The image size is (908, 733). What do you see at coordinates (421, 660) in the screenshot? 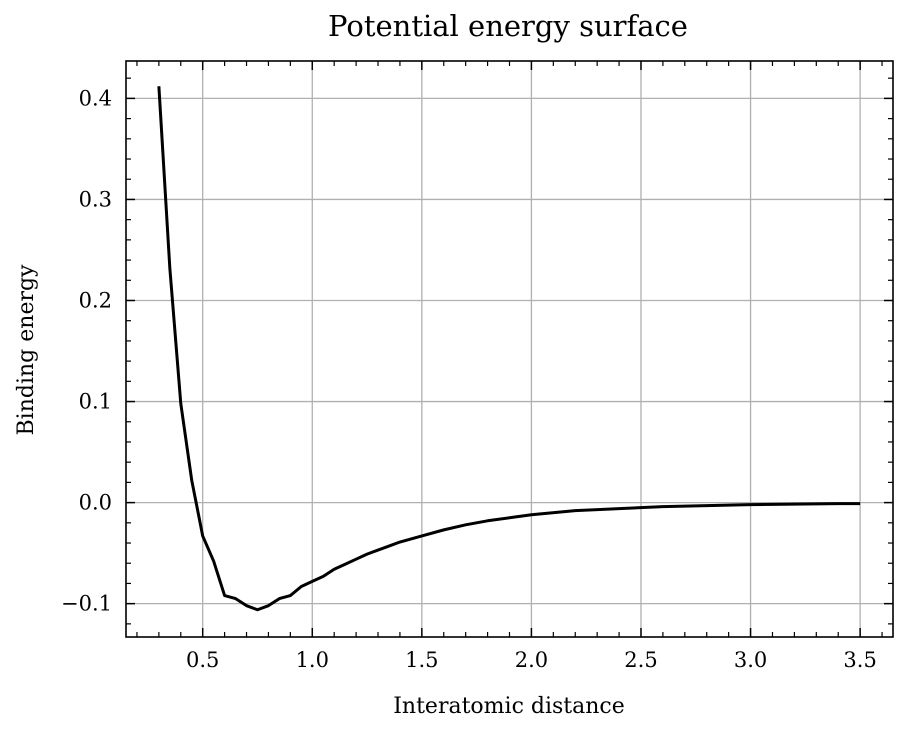
I see `x-tick-label: 1.5` at bounding box center [421, 660].